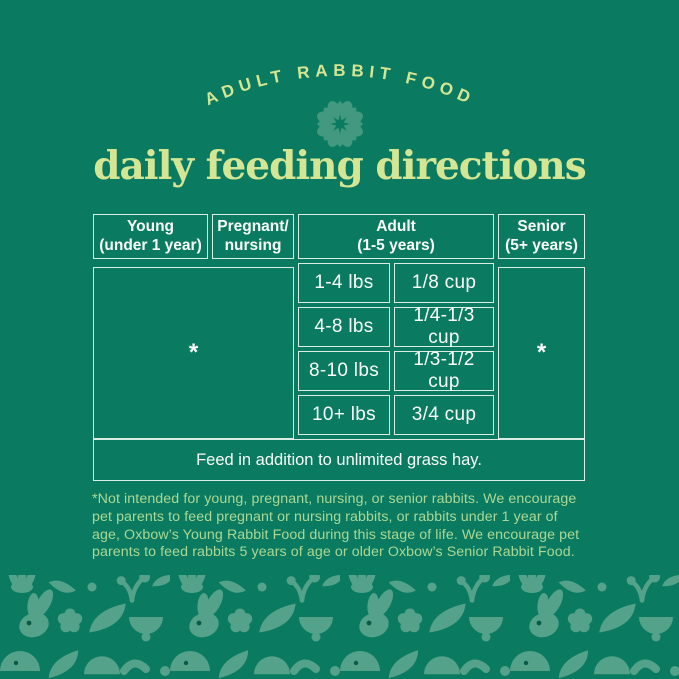 The height and width of the screenshot is (679, 679). What do you see at coordinates (541, 227) in the screenshot?
I see `header-title: Senior` at bounding box center [541, 227].